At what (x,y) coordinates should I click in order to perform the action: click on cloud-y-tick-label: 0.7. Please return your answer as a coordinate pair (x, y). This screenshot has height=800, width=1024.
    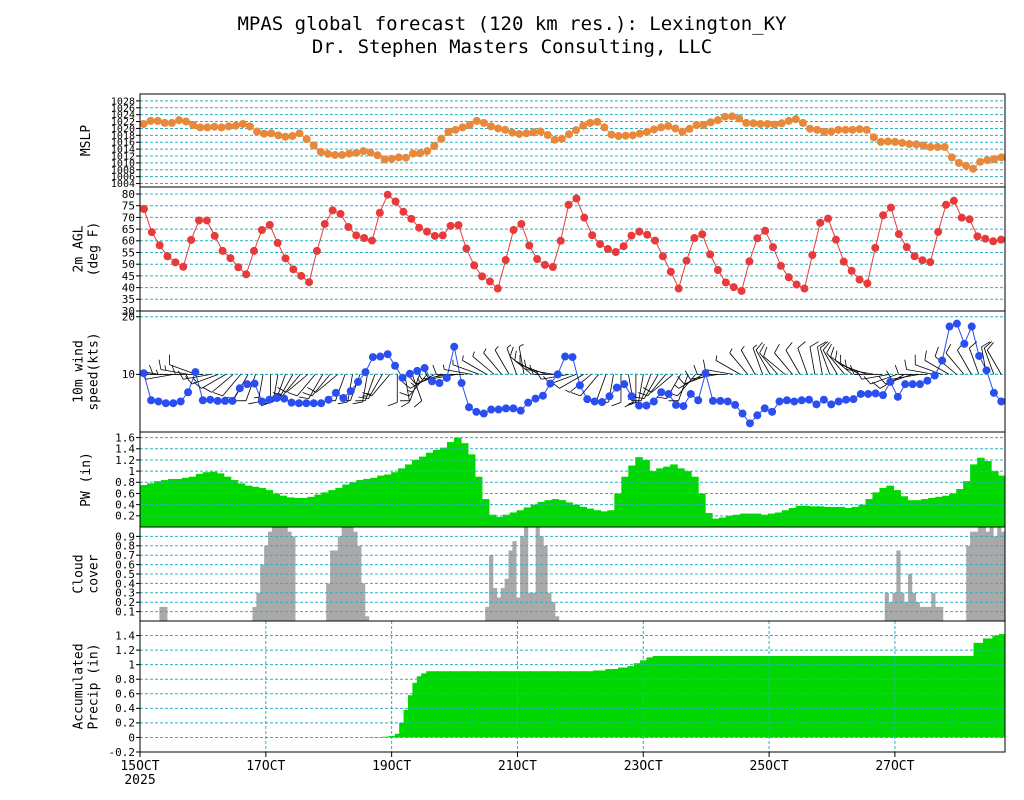
    Looking at the image, I should click on (125, 555).